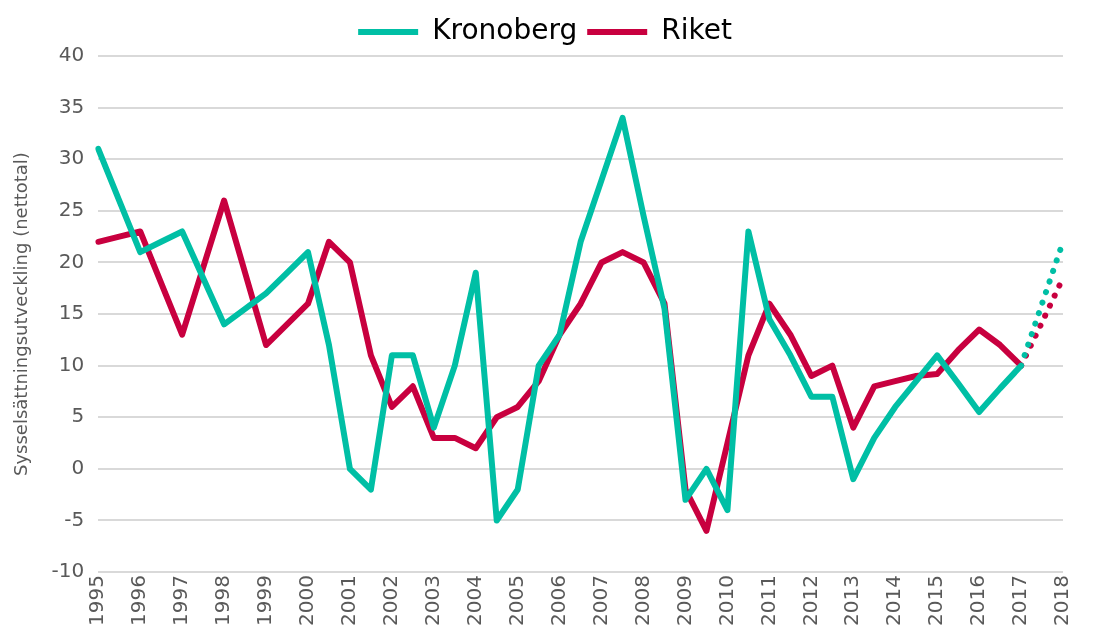 This screenshot has width=1098, height=637. Describe the element at coordinates (725, 601) in the screenshot. I see `x-tick-label: 2010` at that location.